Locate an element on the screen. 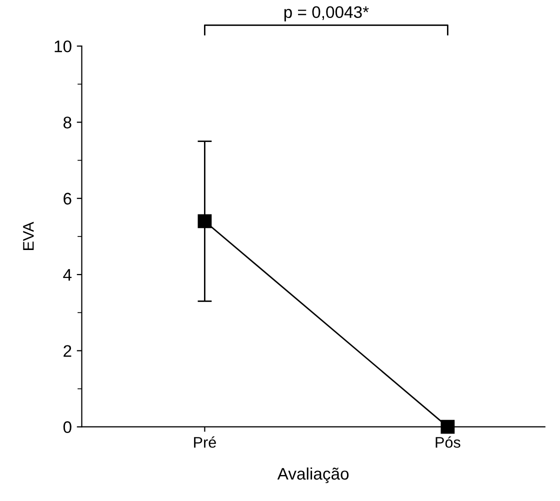  y-axis-title: EVA is located at coordinates (28, 236).